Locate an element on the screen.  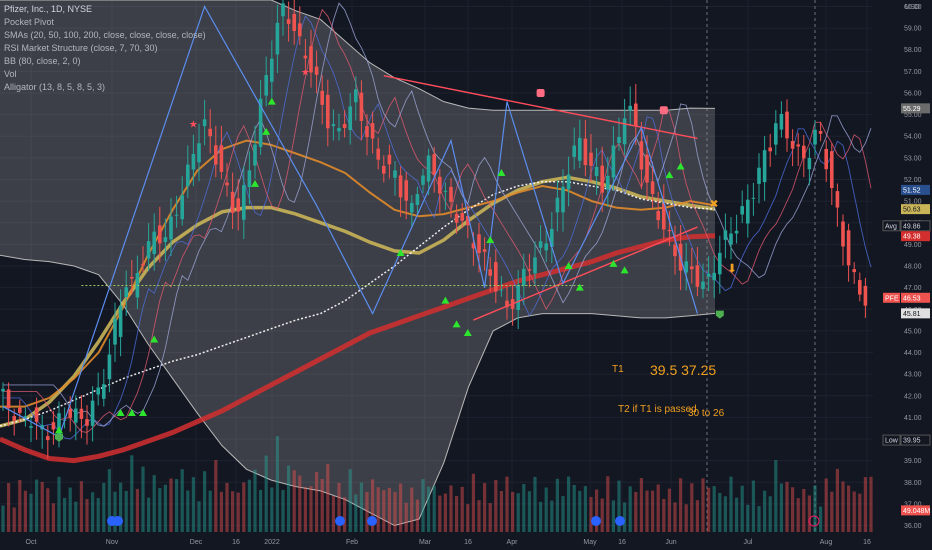
legend-indicator: Vol is located at coordinates (10, 74).